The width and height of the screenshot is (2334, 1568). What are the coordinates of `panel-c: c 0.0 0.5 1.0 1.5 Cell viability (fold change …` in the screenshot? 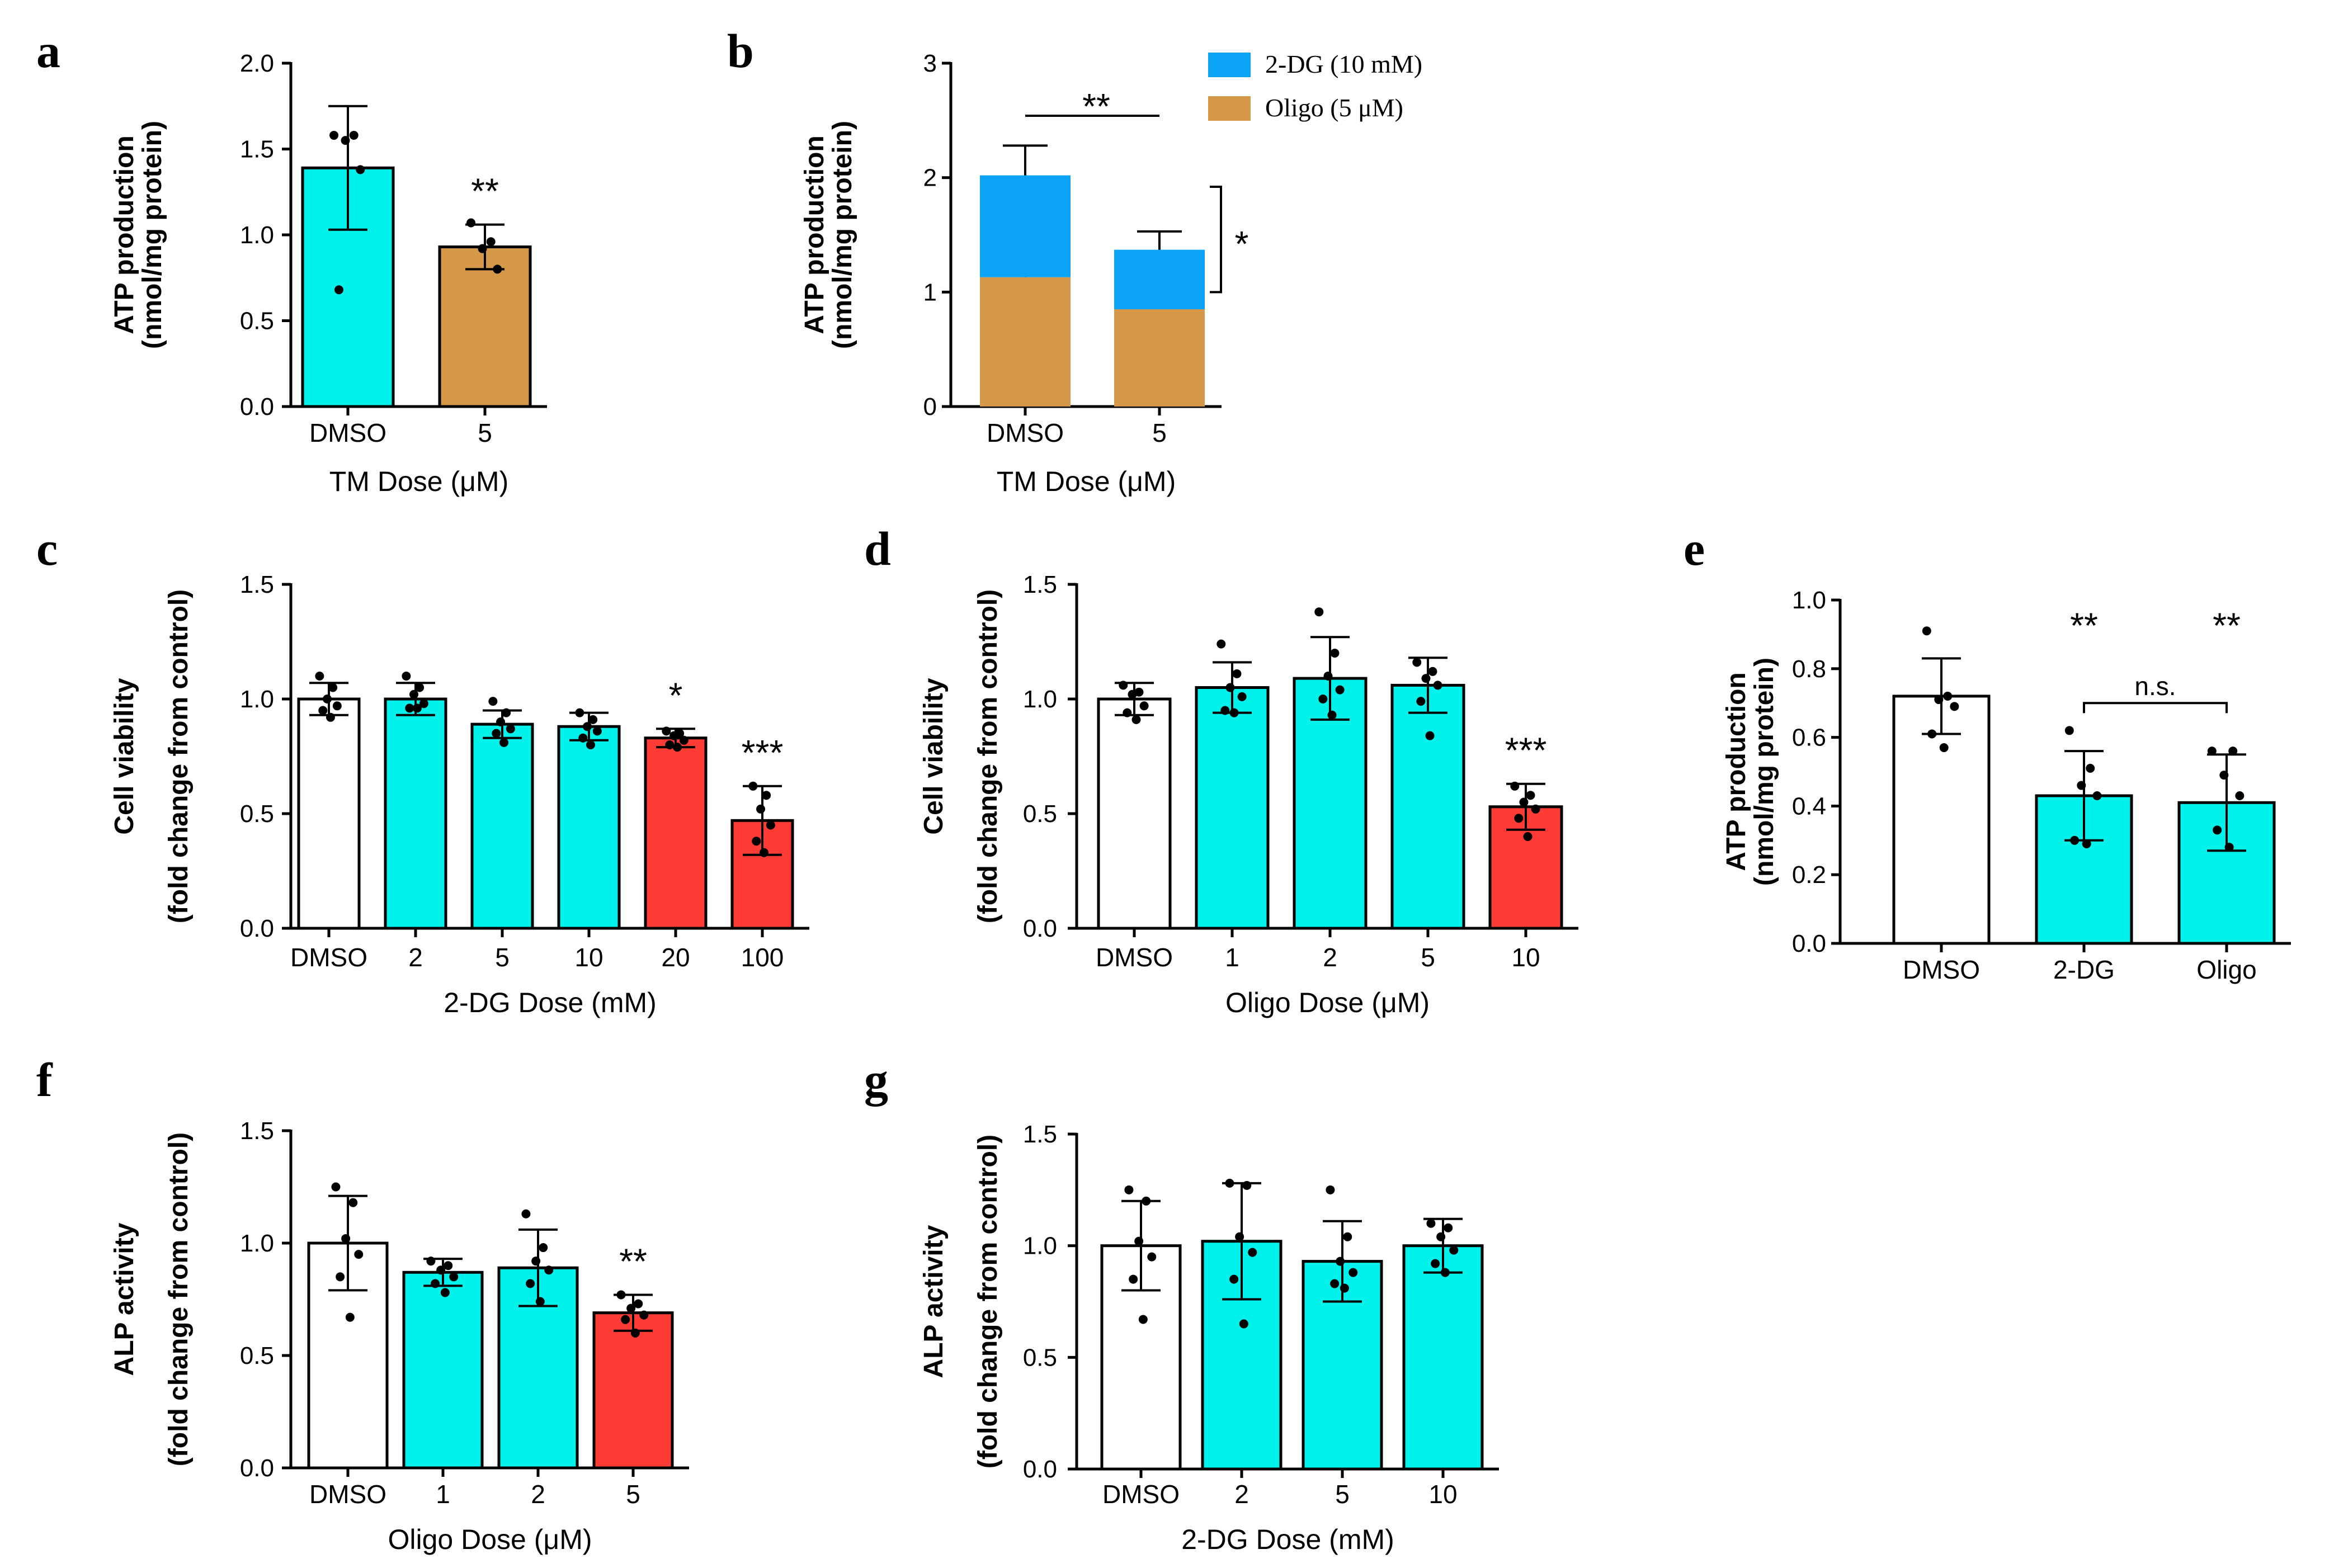 It's located at (422, 770).